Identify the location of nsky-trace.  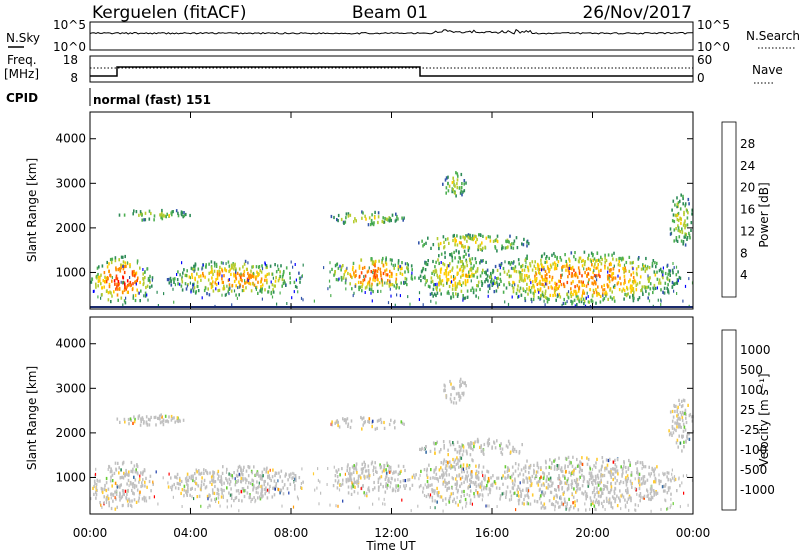
(391, 38).